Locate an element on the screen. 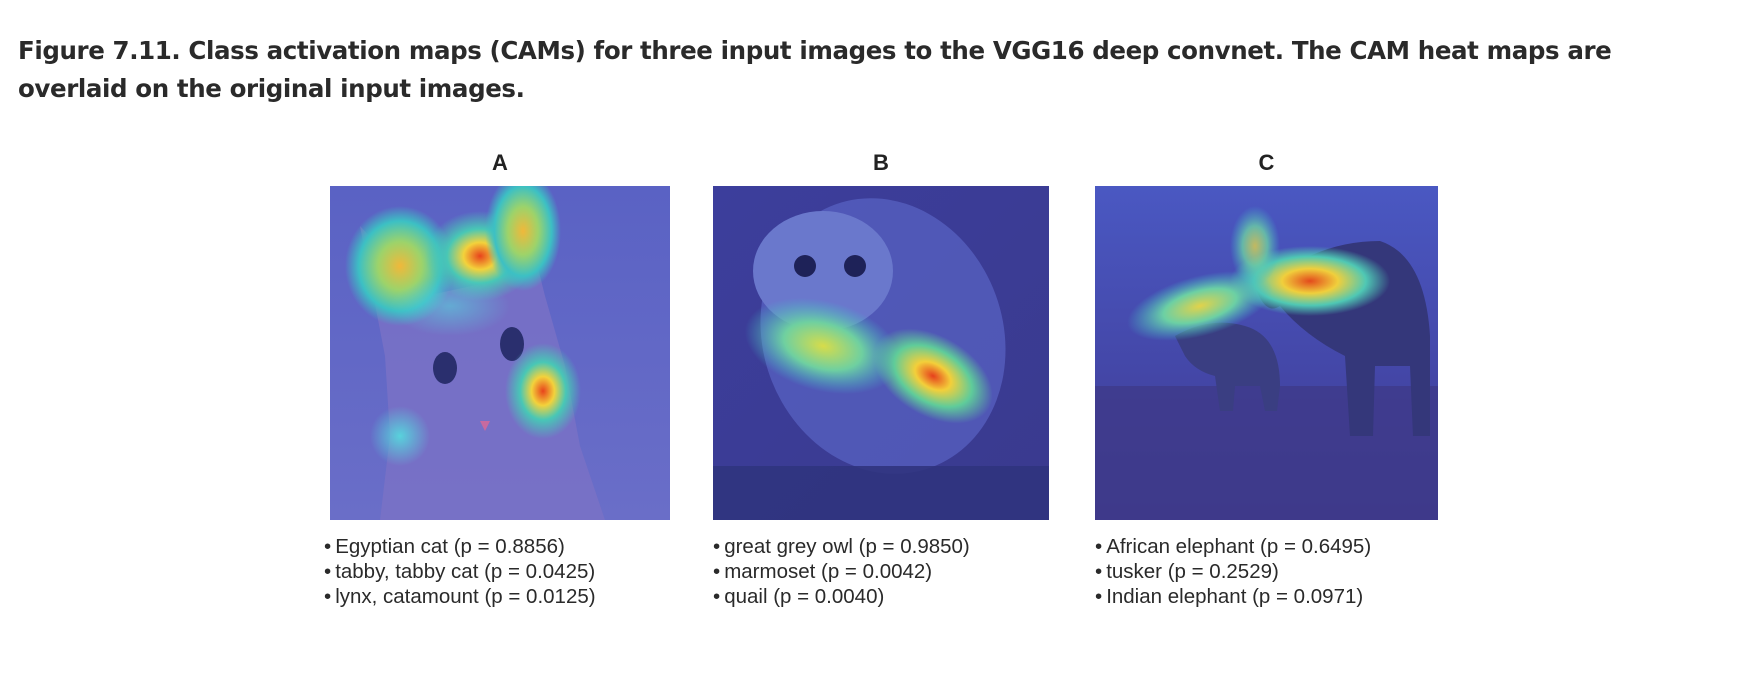  cam-image-cat is located at coordinates (500, 353).